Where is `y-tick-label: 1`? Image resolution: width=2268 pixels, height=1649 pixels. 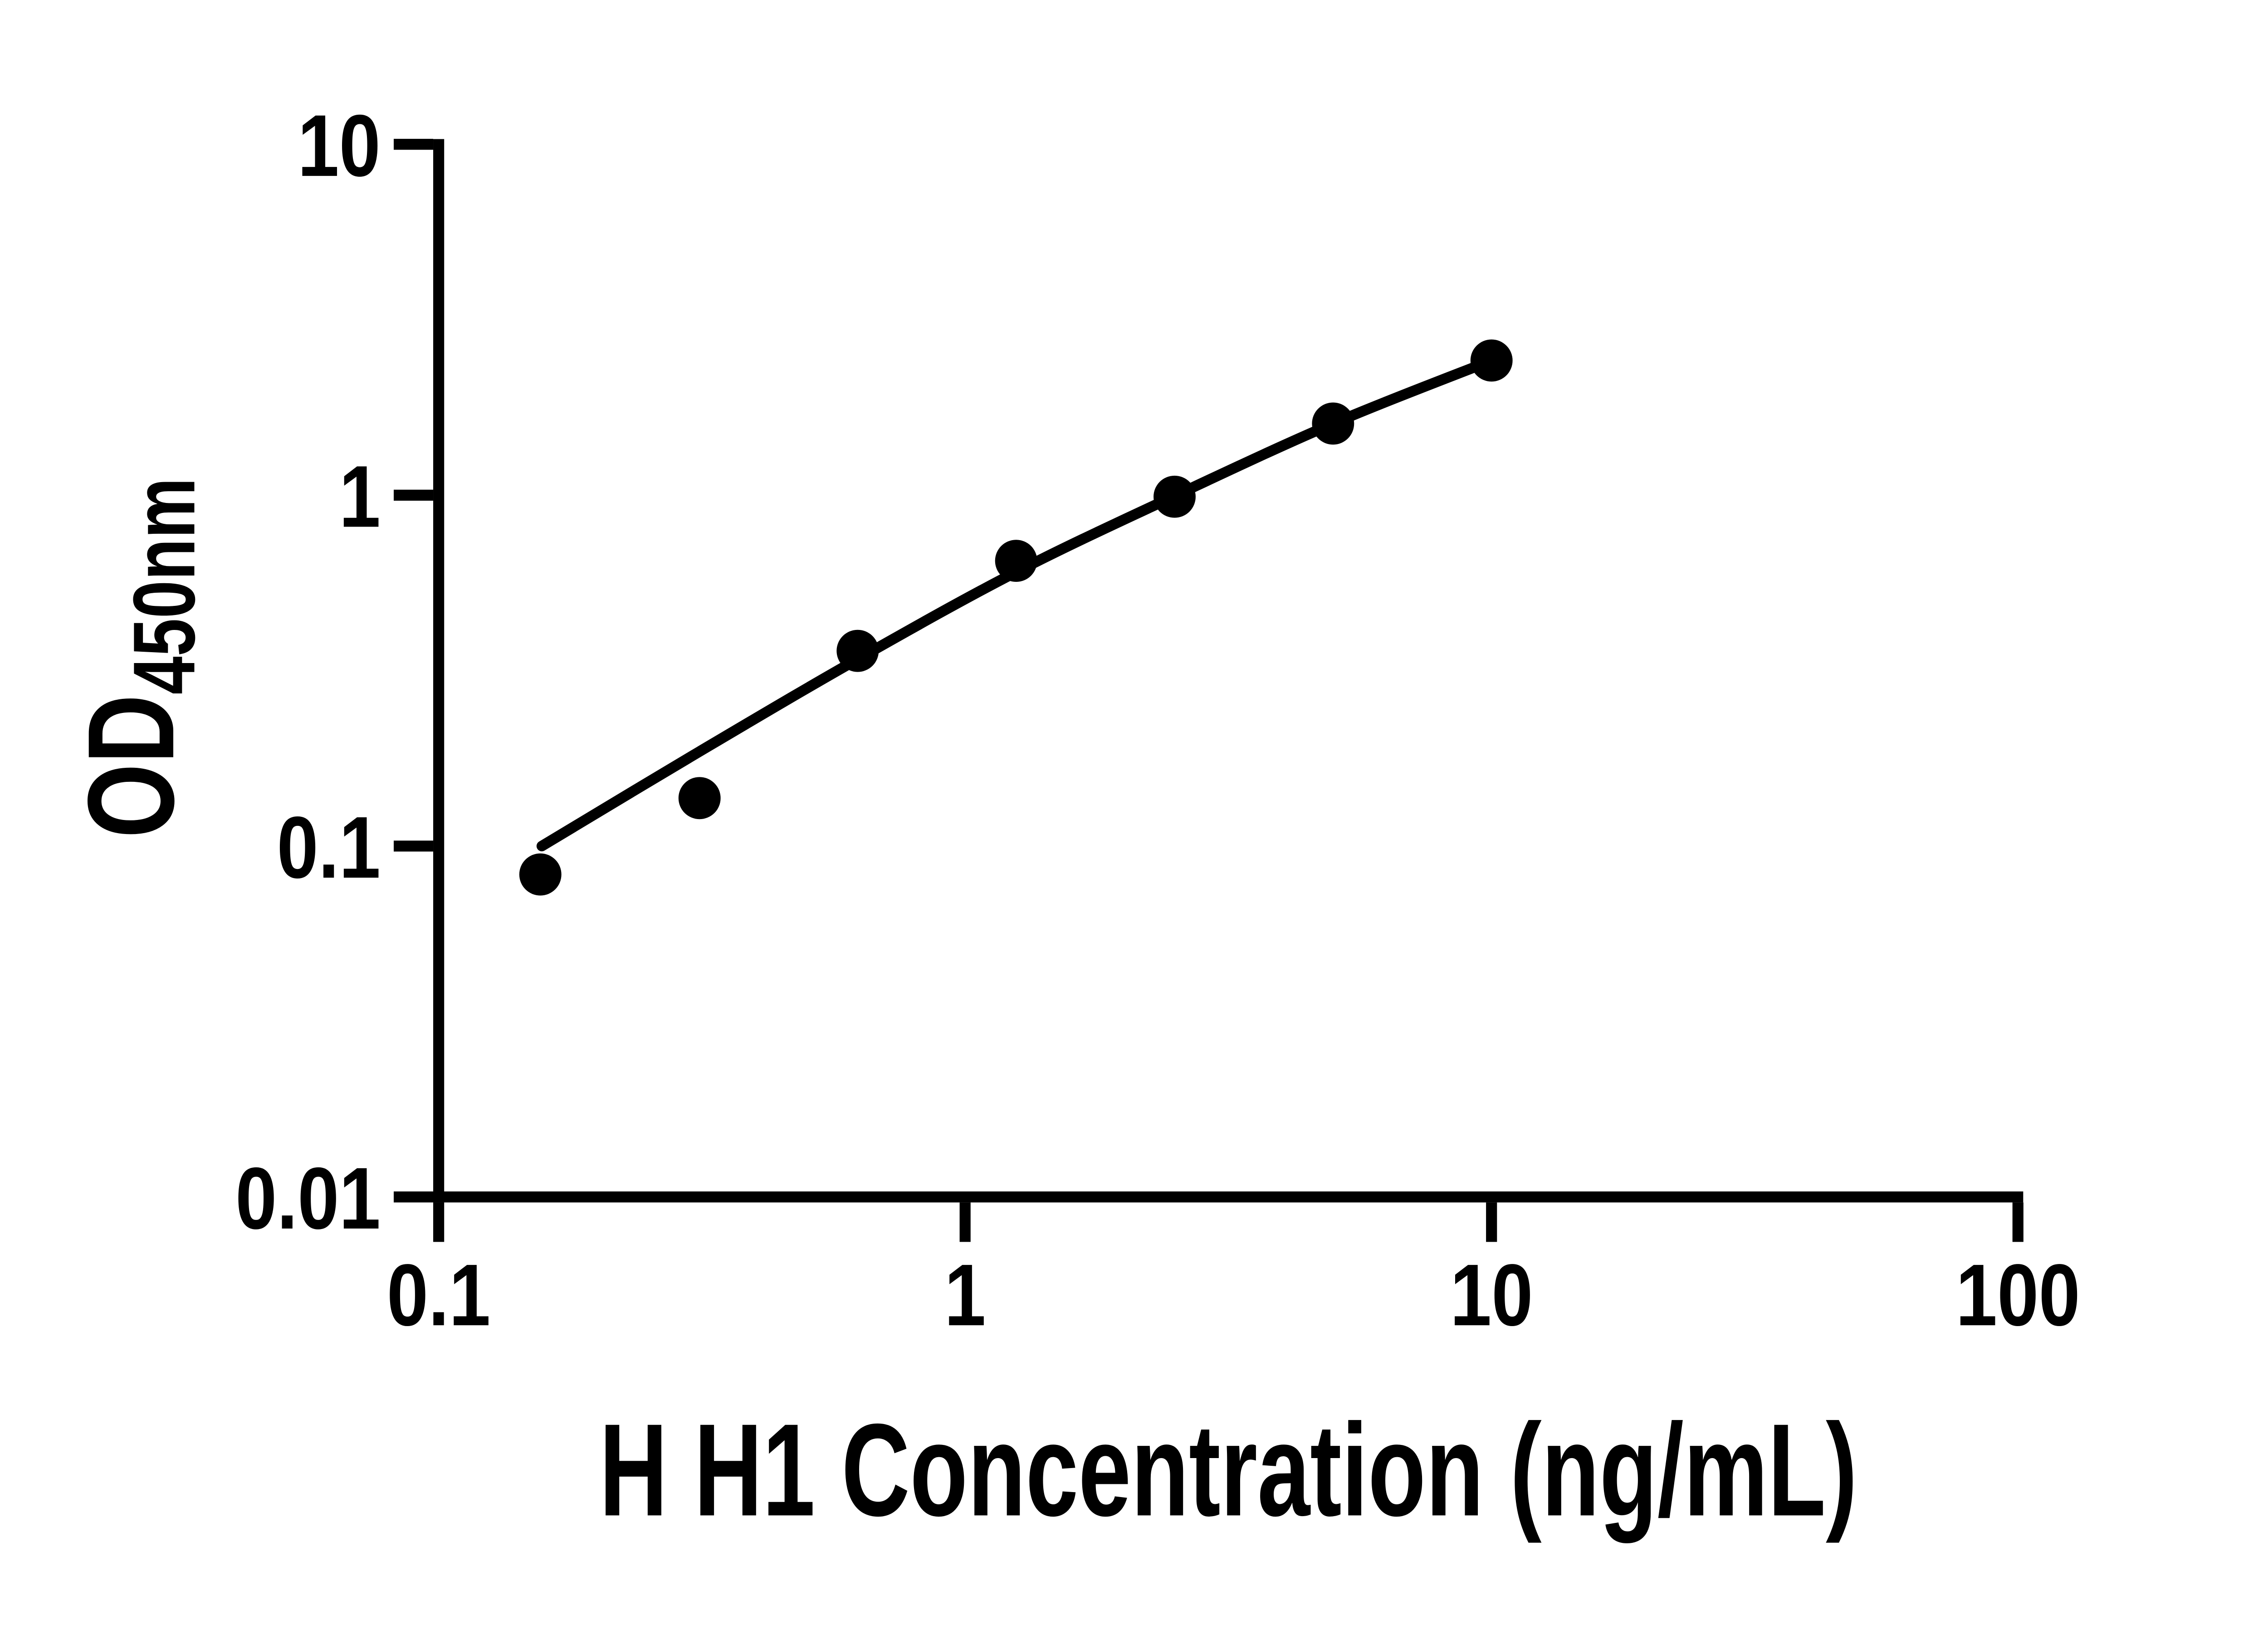
y-tick-label: 1 is located at coordinates (360, 497).